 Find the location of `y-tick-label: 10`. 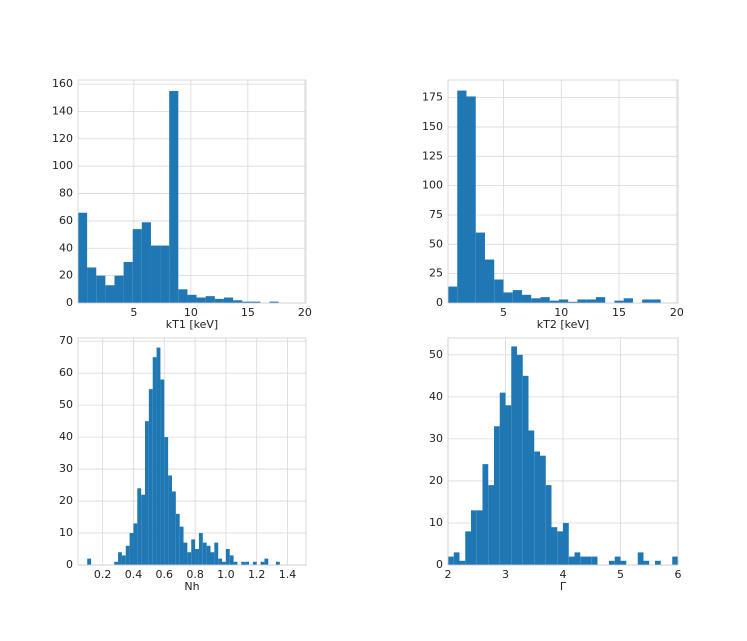

y-tick-label: 10 is located at coordinates (66, 532).